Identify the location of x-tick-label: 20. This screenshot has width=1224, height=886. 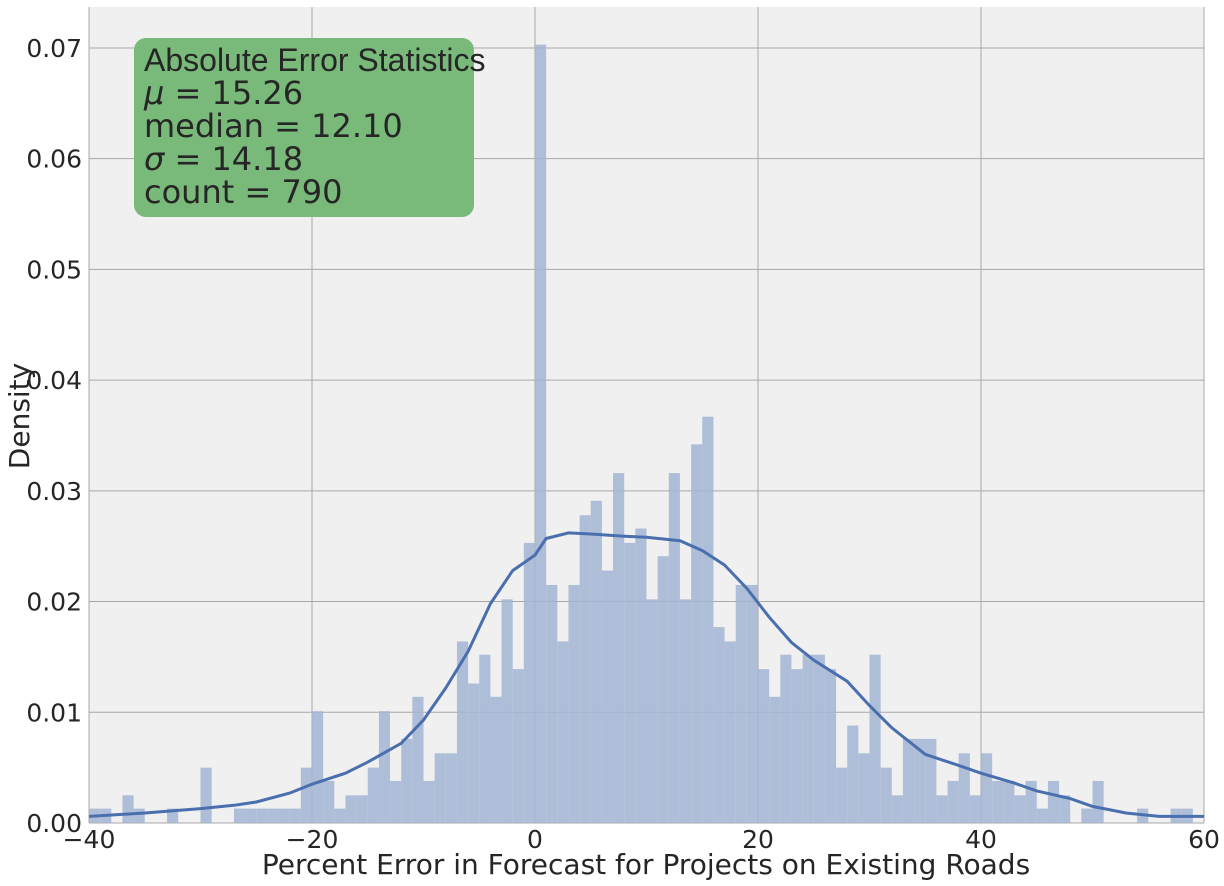
(758, 839).